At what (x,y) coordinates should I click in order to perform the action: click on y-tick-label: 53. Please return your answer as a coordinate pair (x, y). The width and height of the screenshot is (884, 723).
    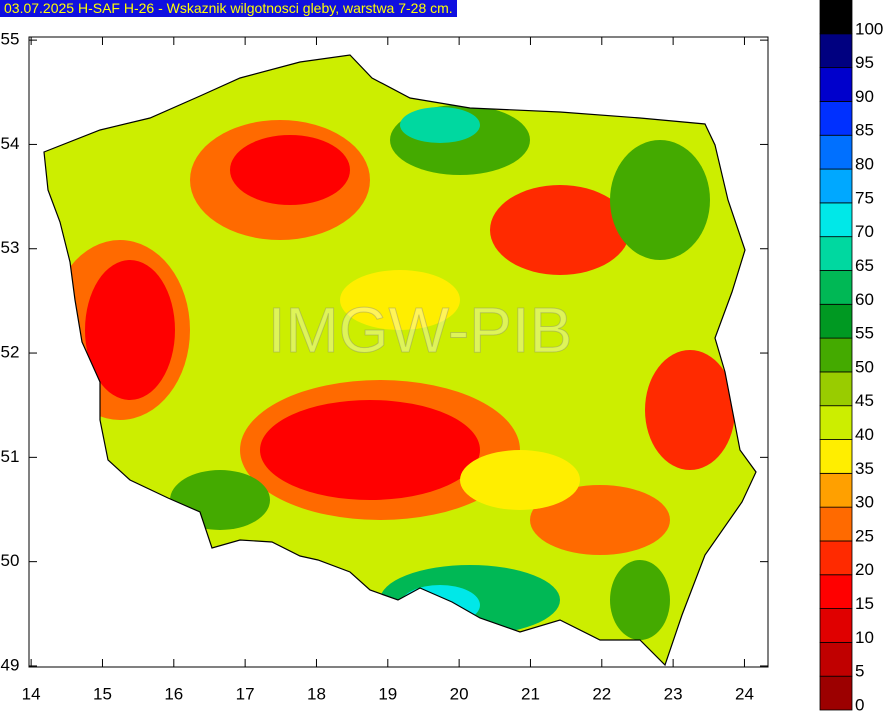
    Looking at the image, I should click on (10, 247).